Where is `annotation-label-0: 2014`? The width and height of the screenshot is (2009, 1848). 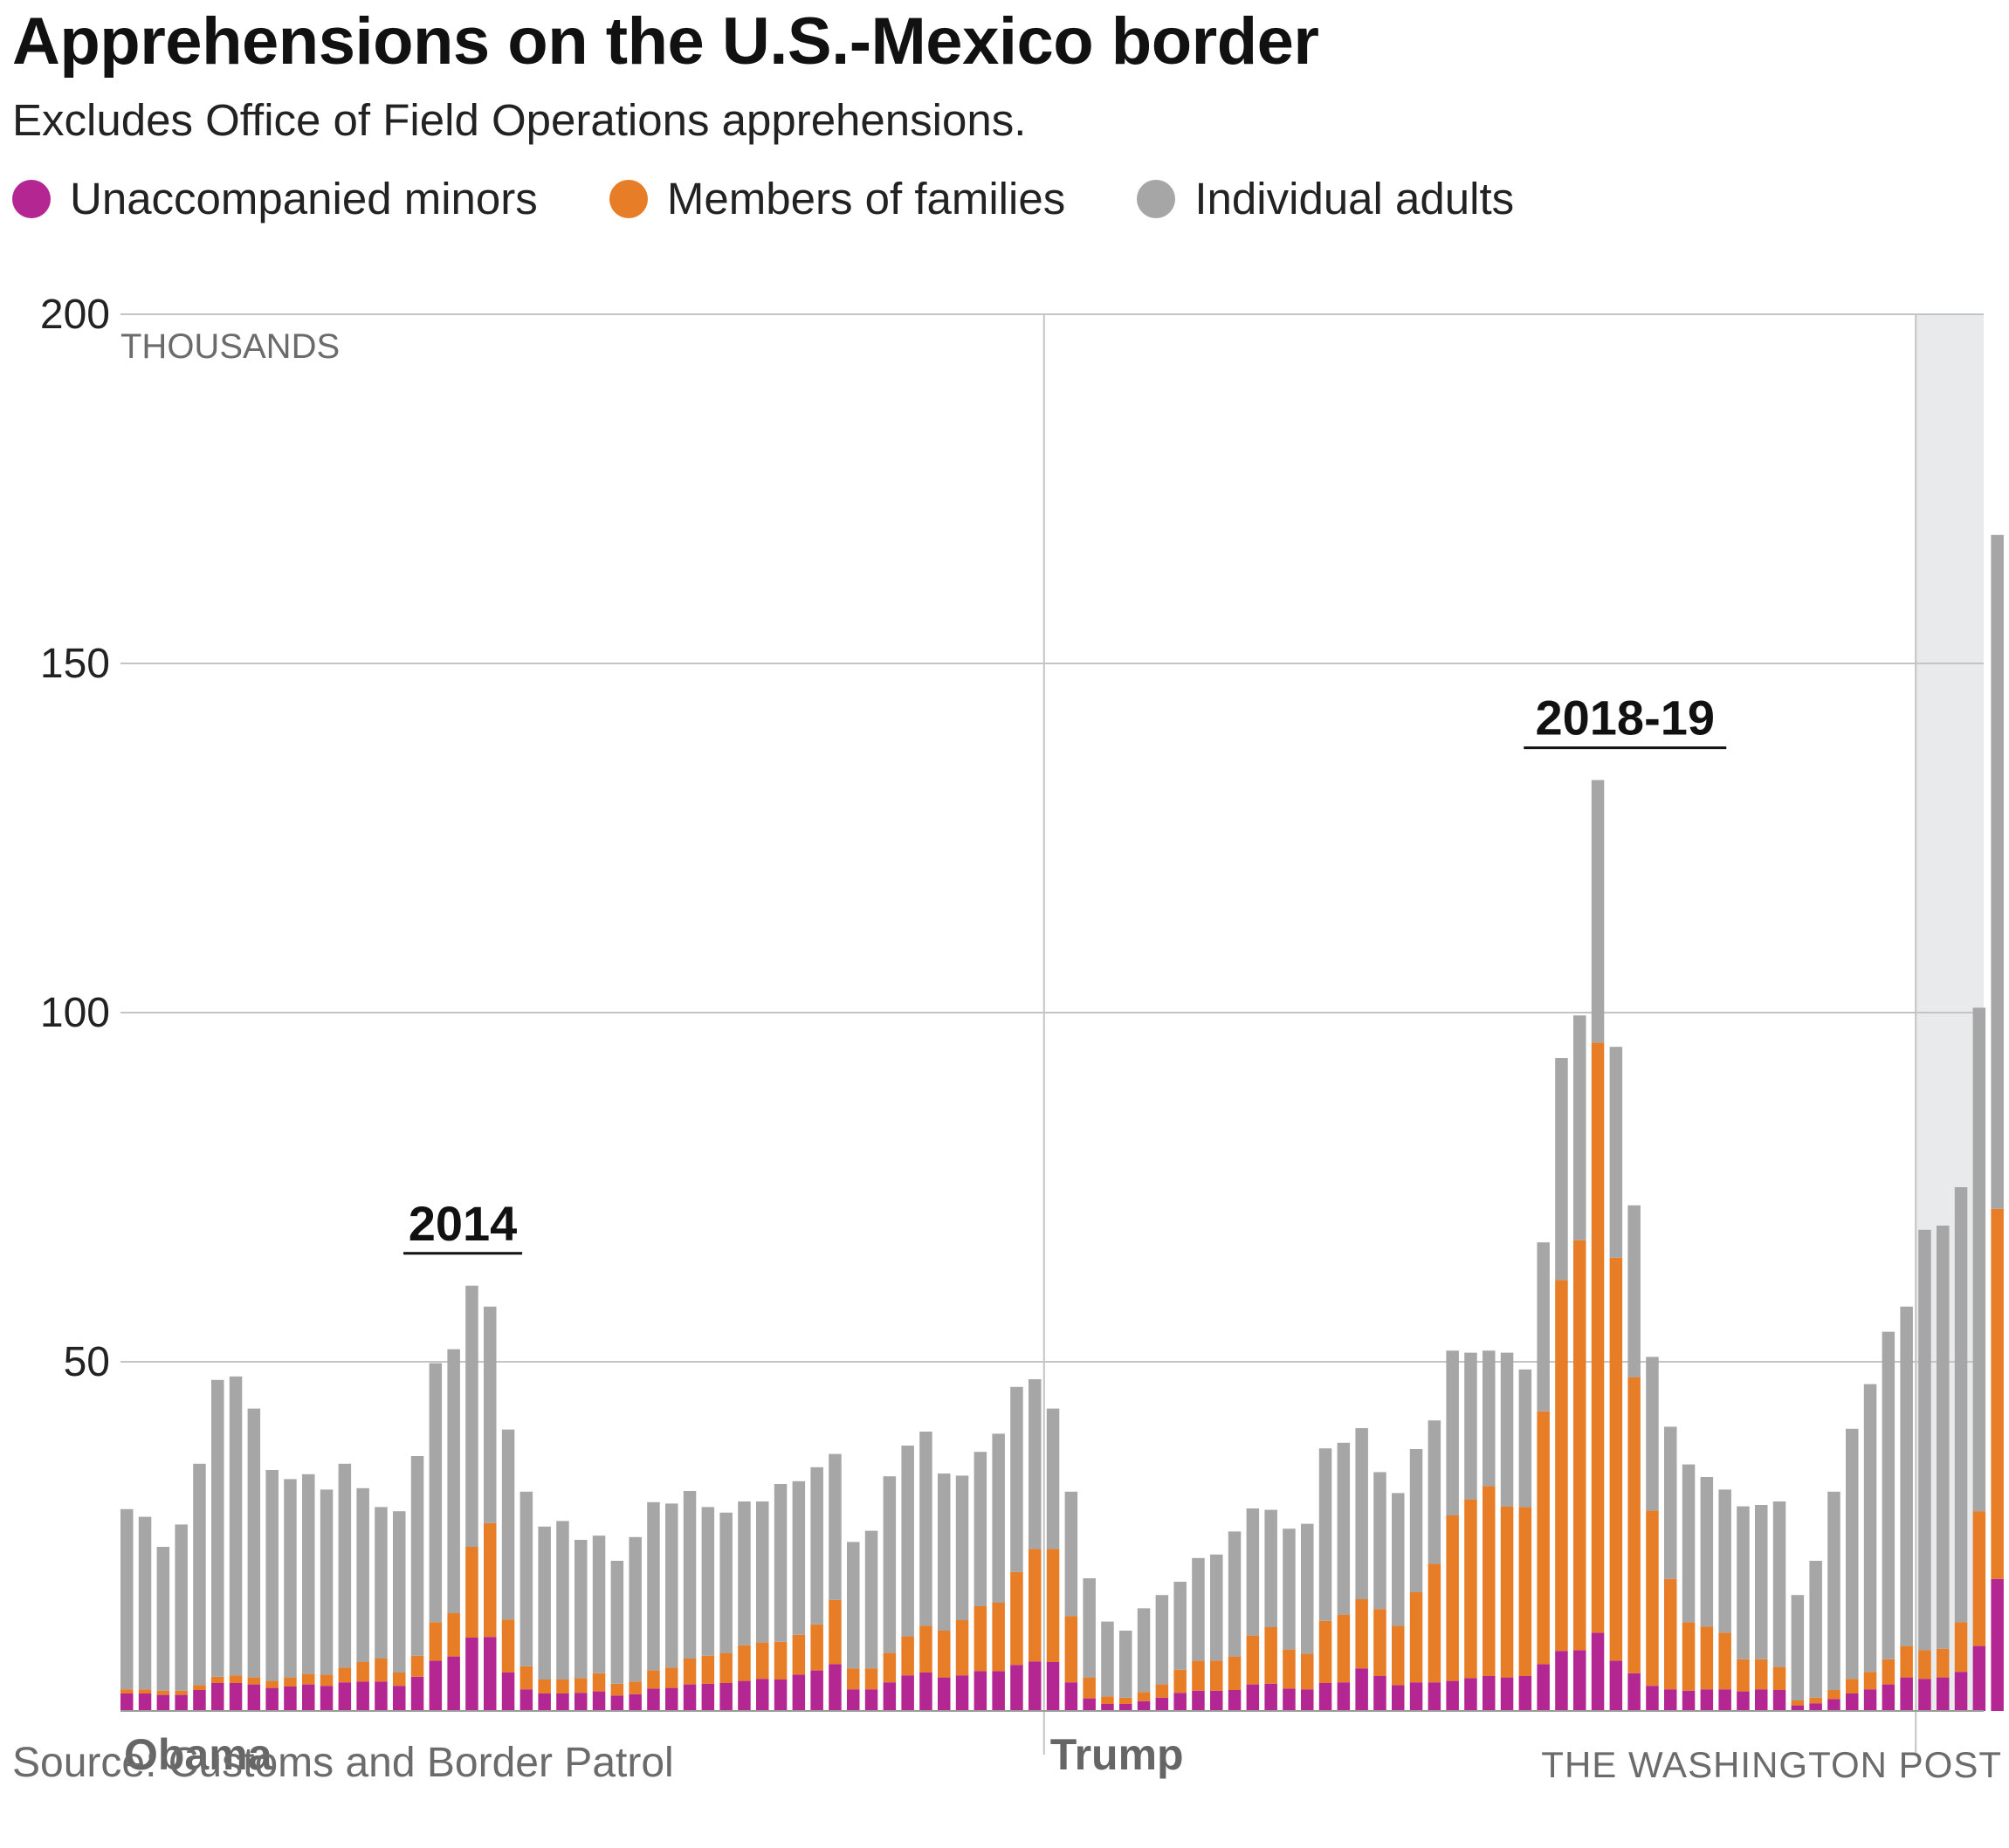
annotation-label-0: 2014 is located at coordinates (463, 1224).